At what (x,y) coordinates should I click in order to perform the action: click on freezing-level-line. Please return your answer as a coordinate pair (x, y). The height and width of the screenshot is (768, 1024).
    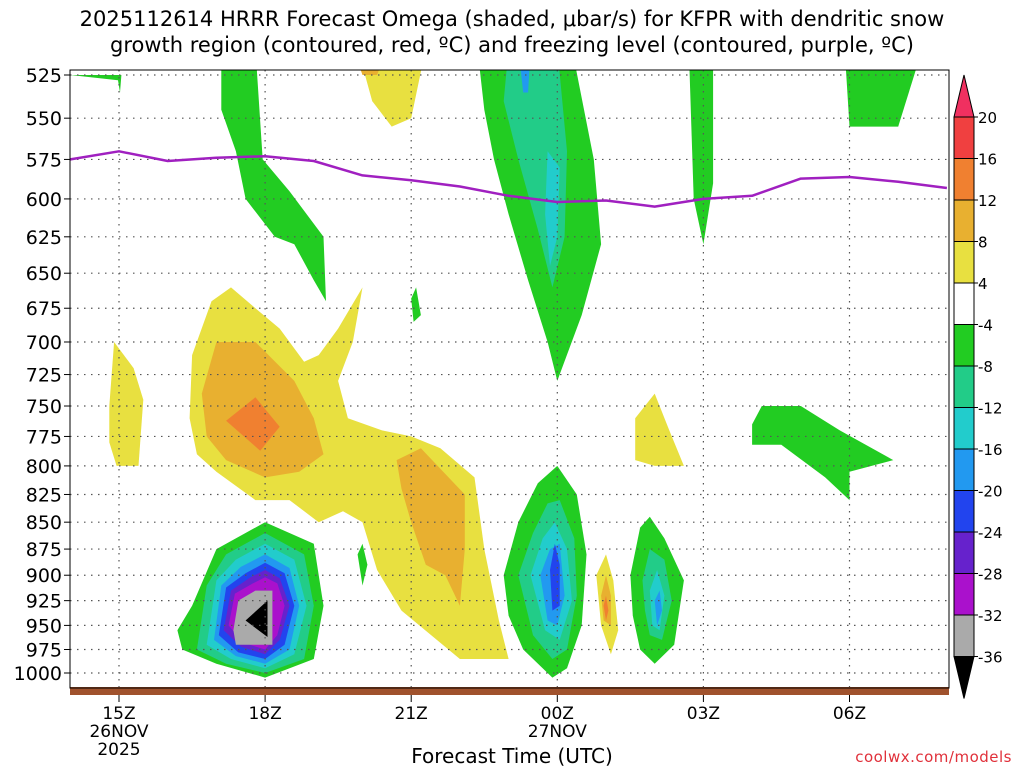
    Looking at the image, I should click on (509, 179).